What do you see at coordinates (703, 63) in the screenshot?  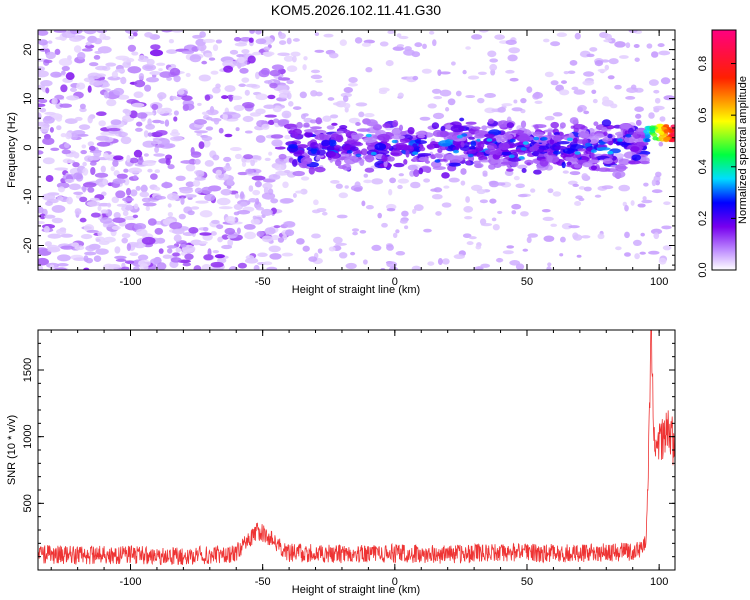 I see `colorbar-tick-label: 0.8` at bounding box center [703, 63].